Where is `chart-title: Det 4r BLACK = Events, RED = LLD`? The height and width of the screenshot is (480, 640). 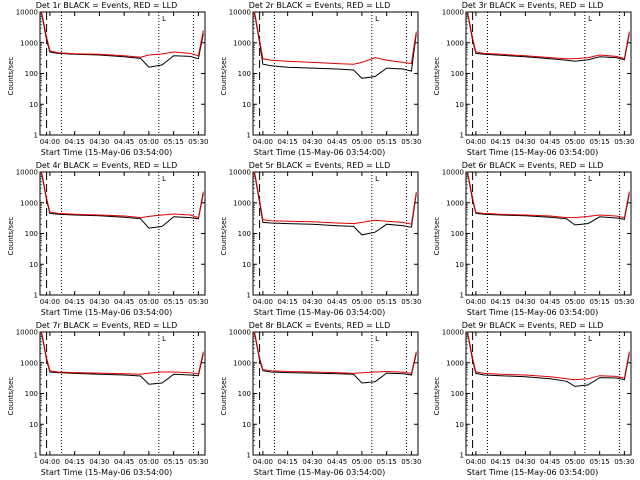 chart-title: Det 4r BLACK = Events, RED = LLD is located at coordinates (106, 165).